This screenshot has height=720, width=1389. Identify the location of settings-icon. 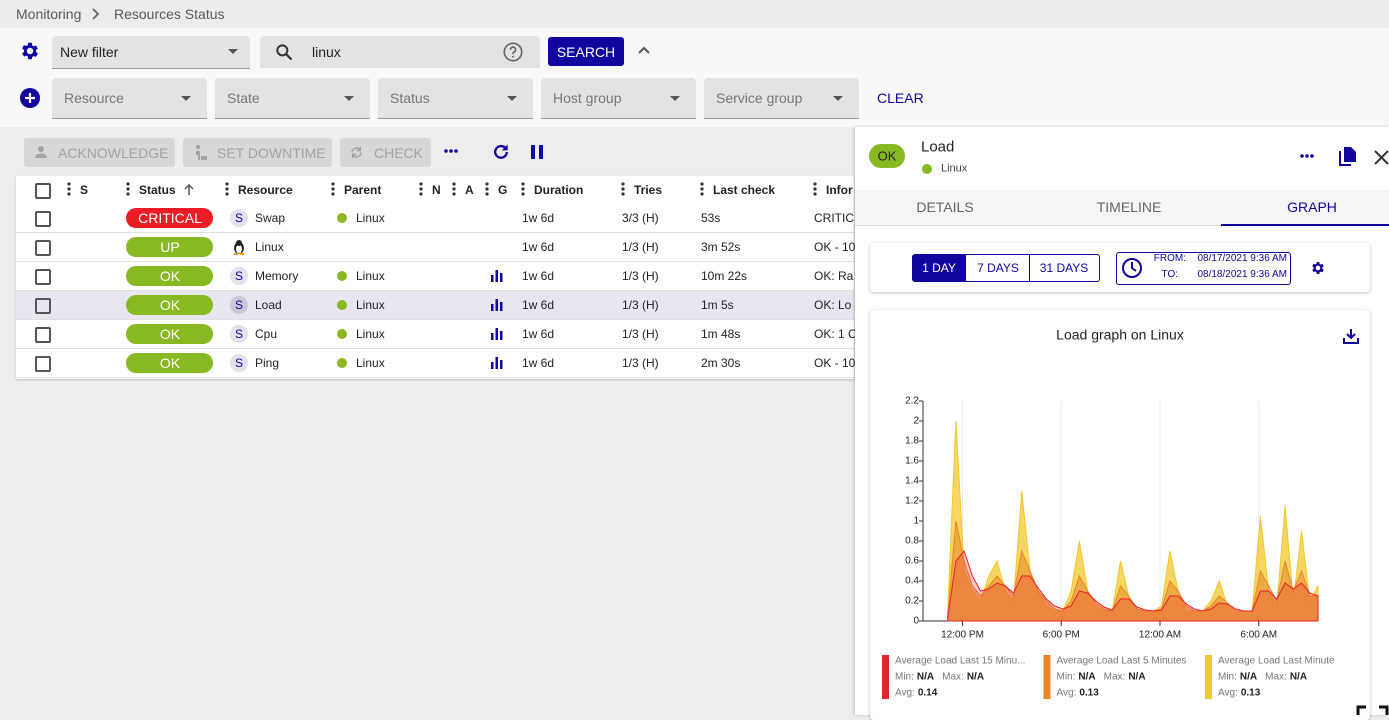
(30, 51).